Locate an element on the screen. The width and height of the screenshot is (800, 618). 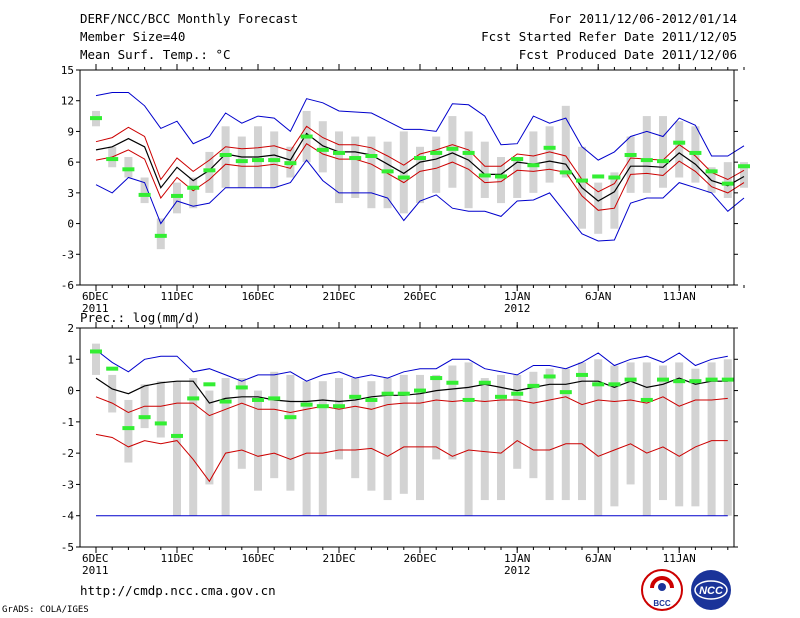
temp-y-tick-label: 9 is located at coordinates (70, 131).